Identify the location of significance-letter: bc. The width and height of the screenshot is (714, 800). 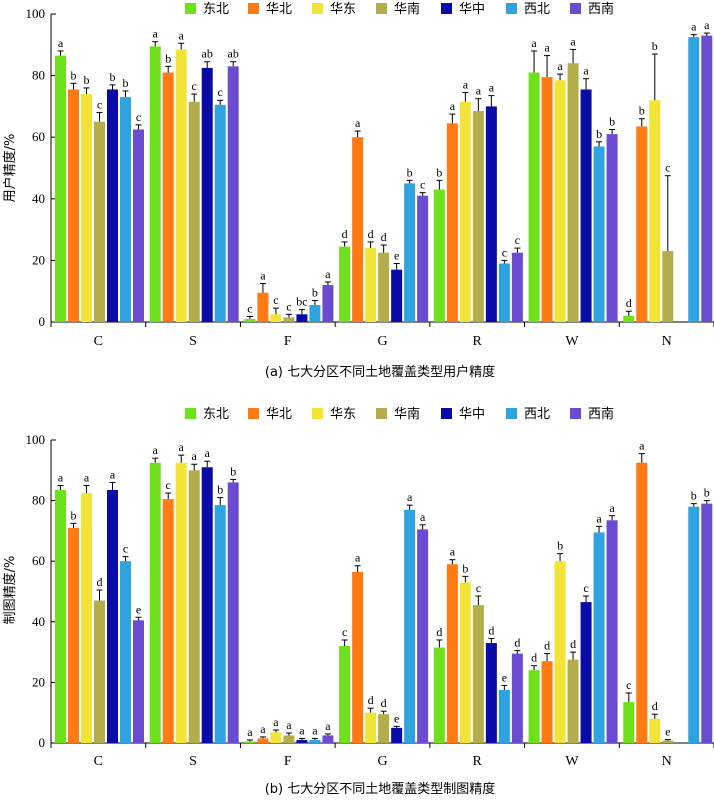
(301, 302).